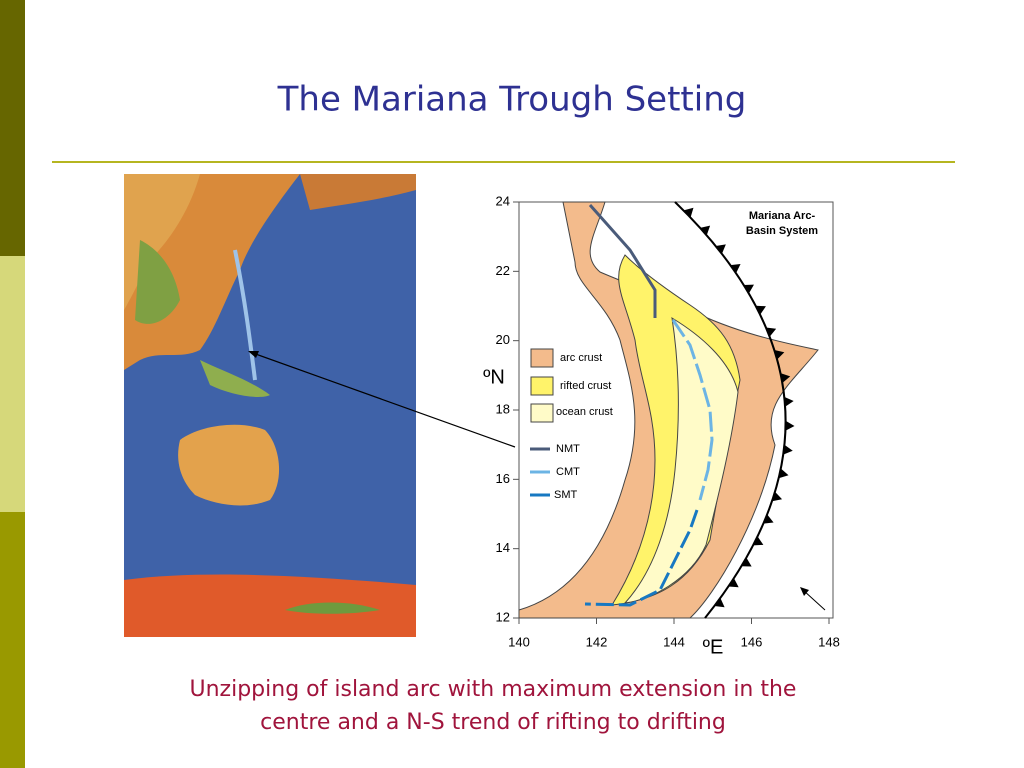 This screenshot has width=1024, height=768. Describe the element at coordinates (519, 641) in the screenshot. I see `x-tick-label: 140` at that location.